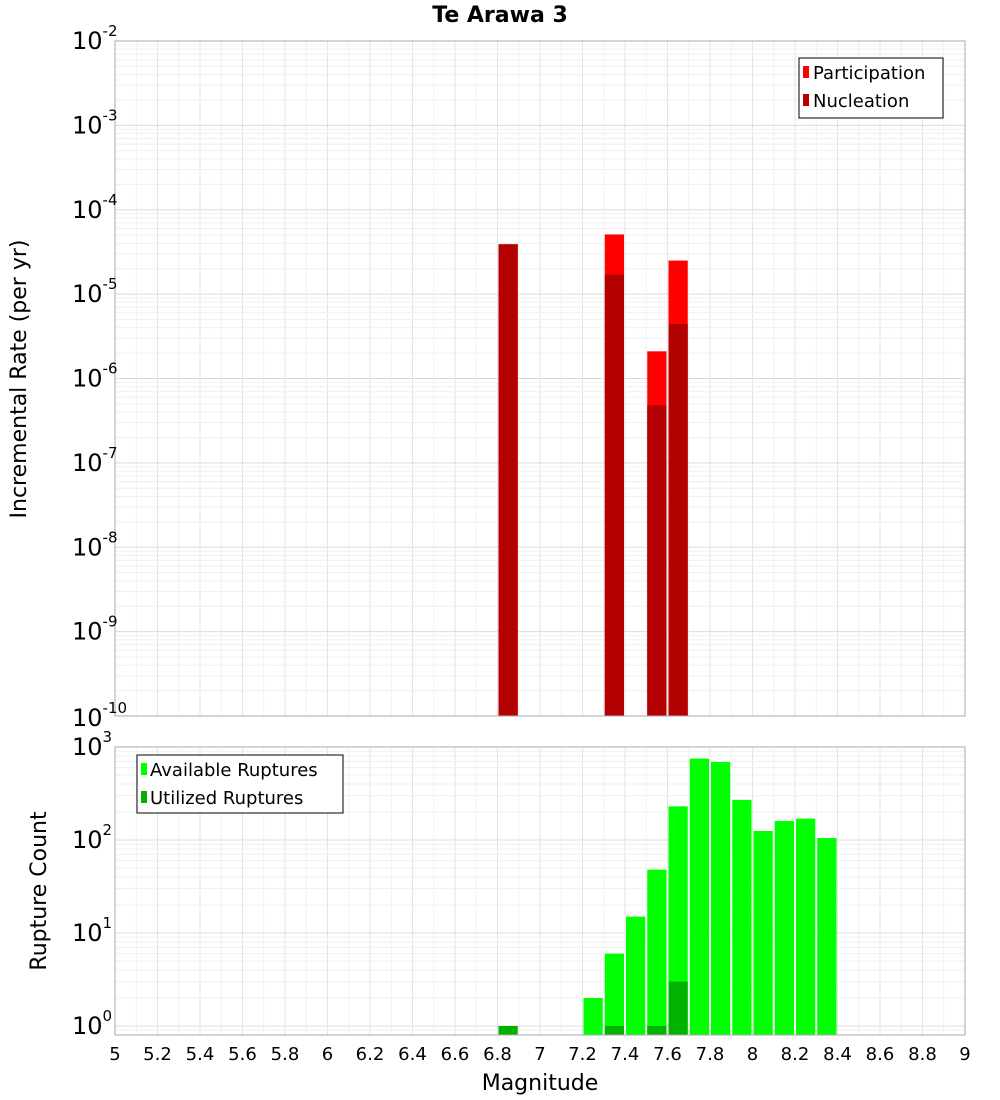 Image resolution: width=1000 pixels, height=1100 pixels. Describe the element at coordinates (806, 72) in the screenshot. I see `legend-swatch-participation` at that location.